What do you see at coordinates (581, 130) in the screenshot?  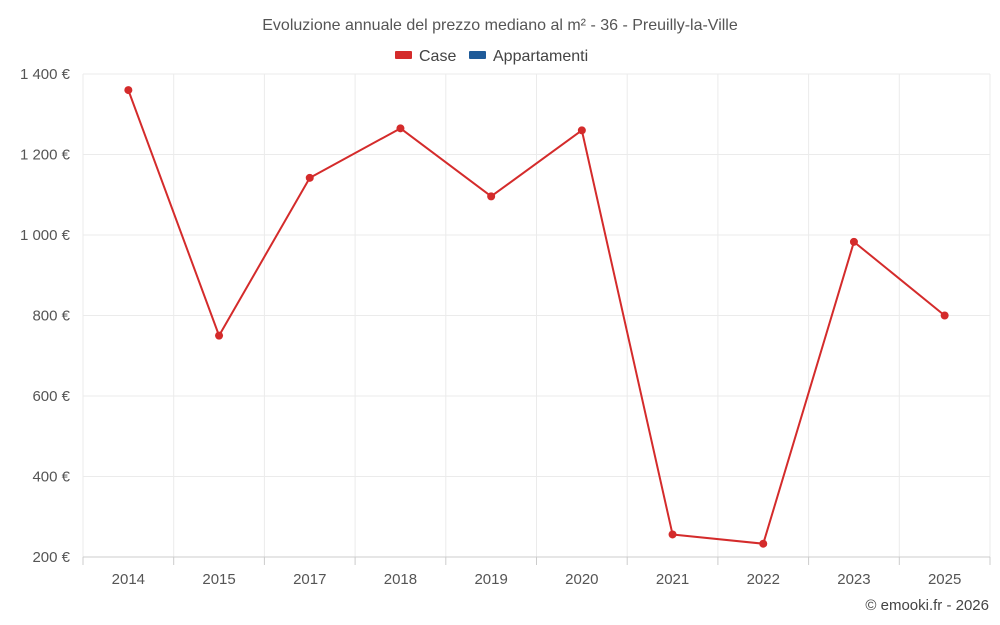 I see `data-point-case-2020` at bounding box center [581, 130].